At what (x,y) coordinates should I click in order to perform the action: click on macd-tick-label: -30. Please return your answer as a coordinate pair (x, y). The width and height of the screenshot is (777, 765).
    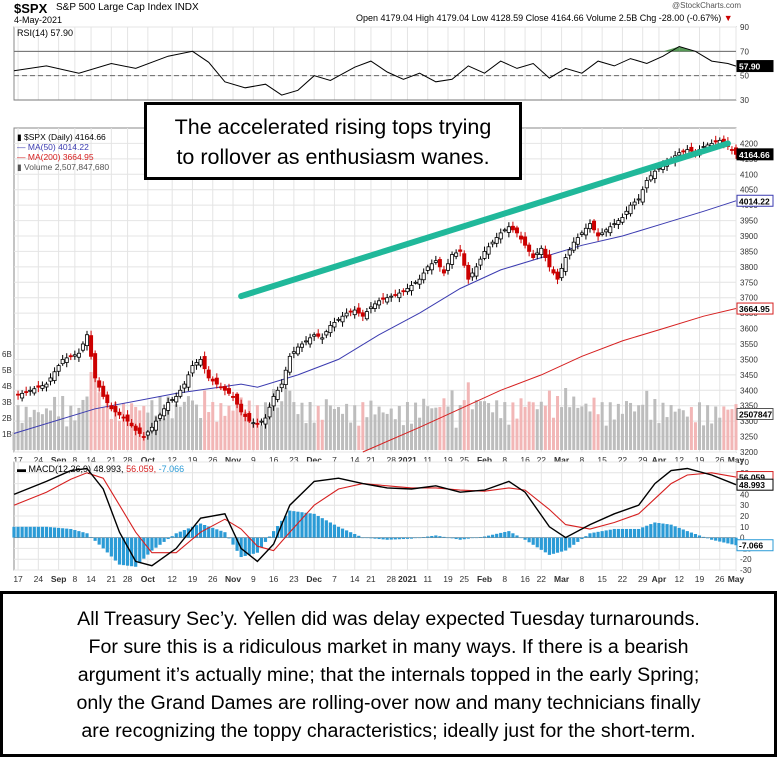
    Looking at the image, I should click on (746, 570).